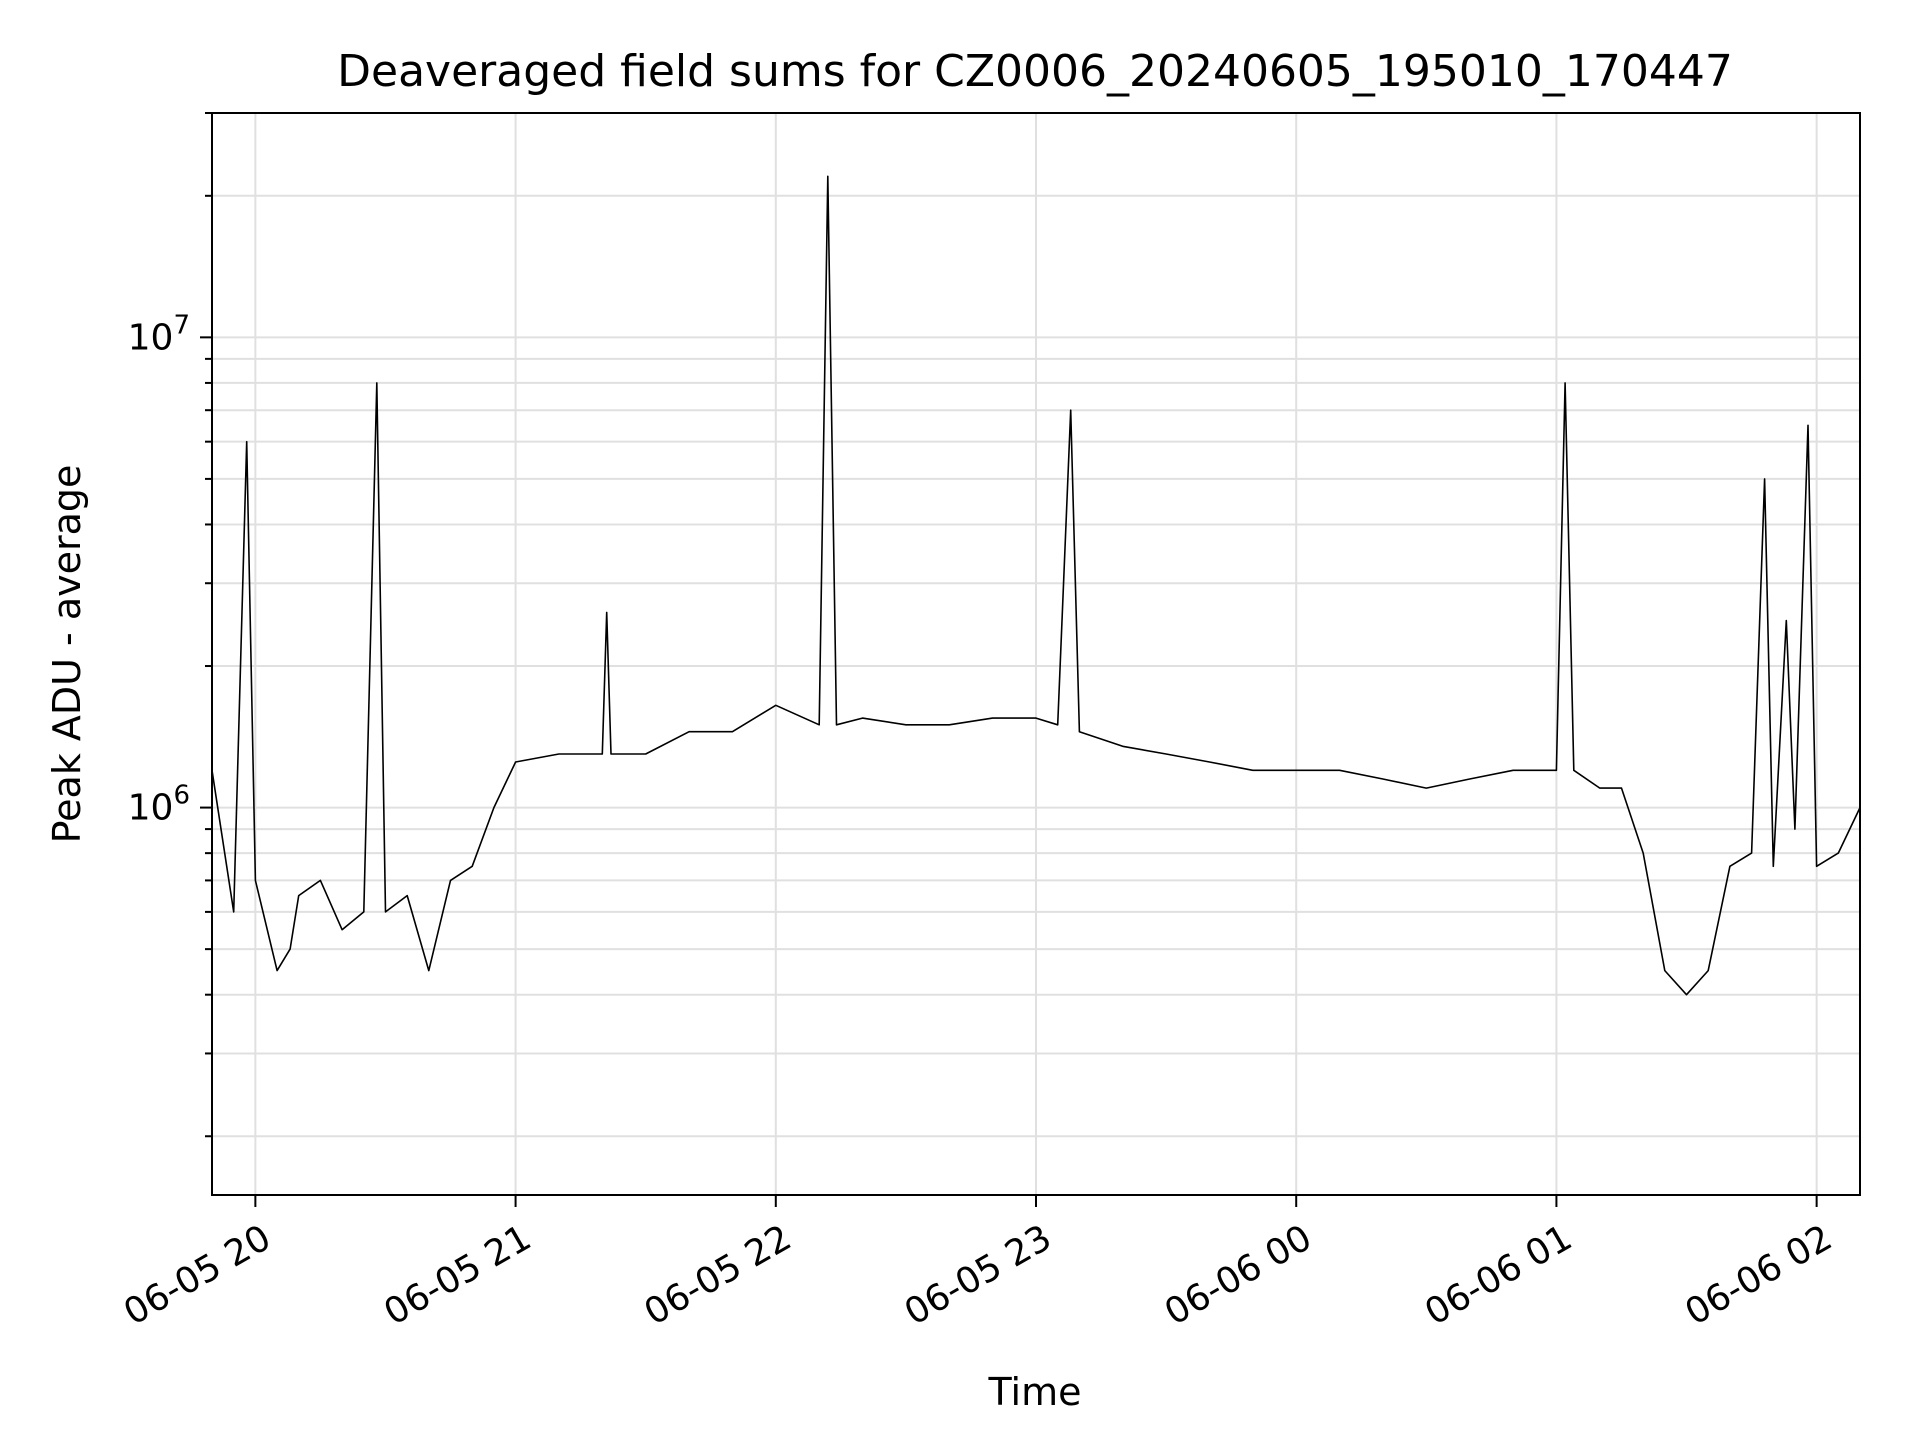 The width and height of the screenshot is (1920, 1440). Describe the element at coordinates (1035, 1392) in the screenshot. I see `x-axis-label: Time` at that location.